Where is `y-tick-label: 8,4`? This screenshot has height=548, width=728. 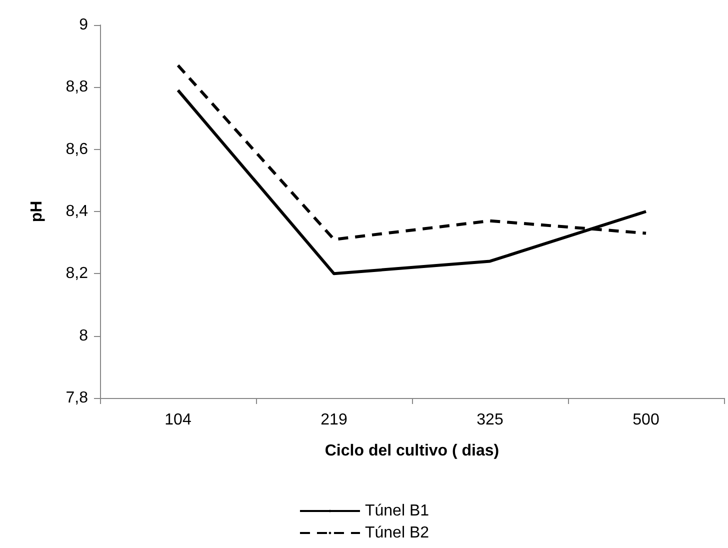
y-tick-label: 8,4 is located at coordinates (77, 211).